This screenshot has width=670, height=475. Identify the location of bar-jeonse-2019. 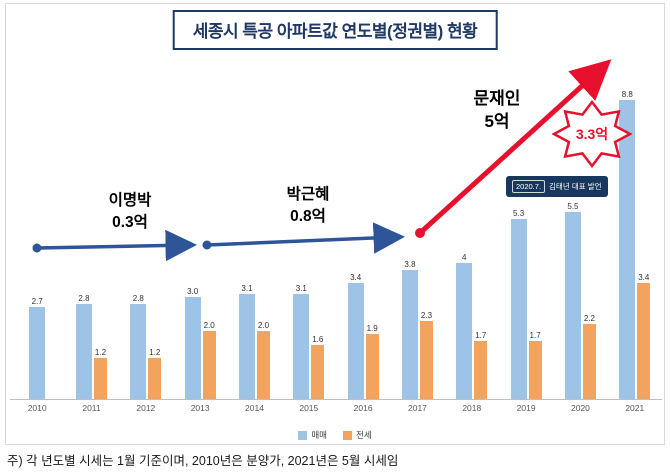
(535, 370).